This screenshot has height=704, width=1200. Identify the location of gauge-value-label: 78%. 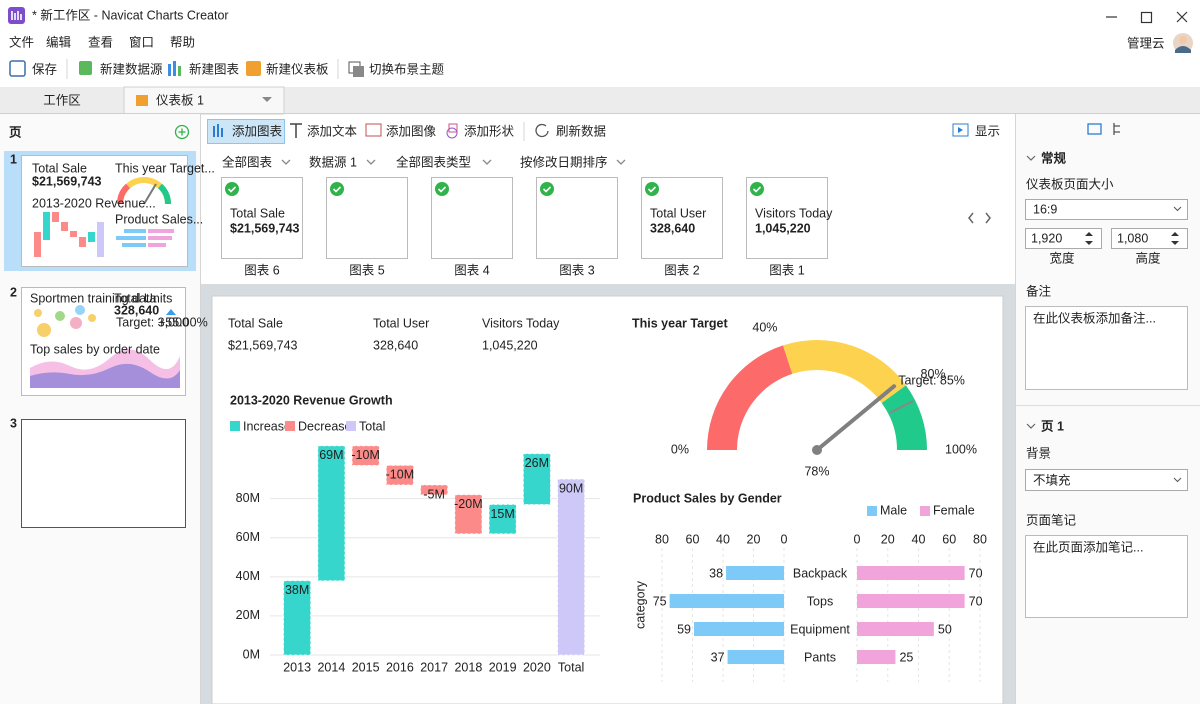
(816, 471).